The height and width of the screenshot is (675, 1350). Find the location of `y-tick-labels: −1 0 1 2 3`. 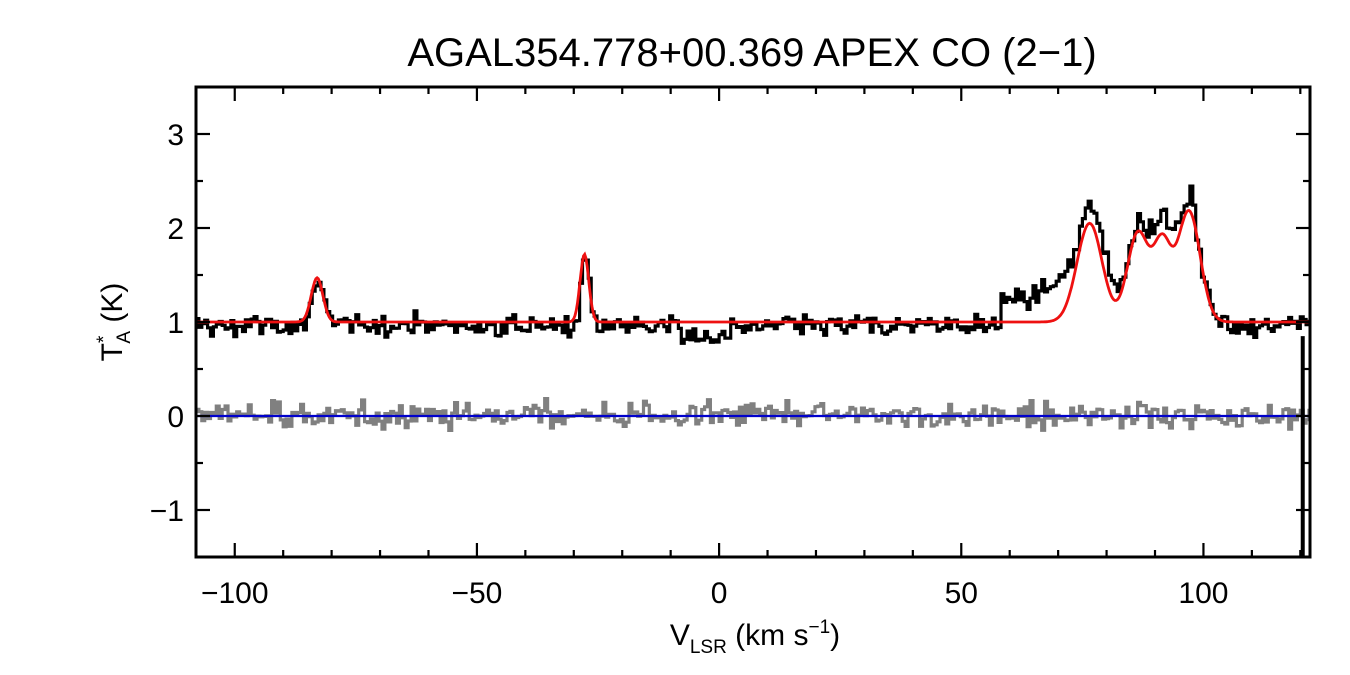

y-tick-labels: −1 0 1 2 3 is located at coordinates (167, 323).